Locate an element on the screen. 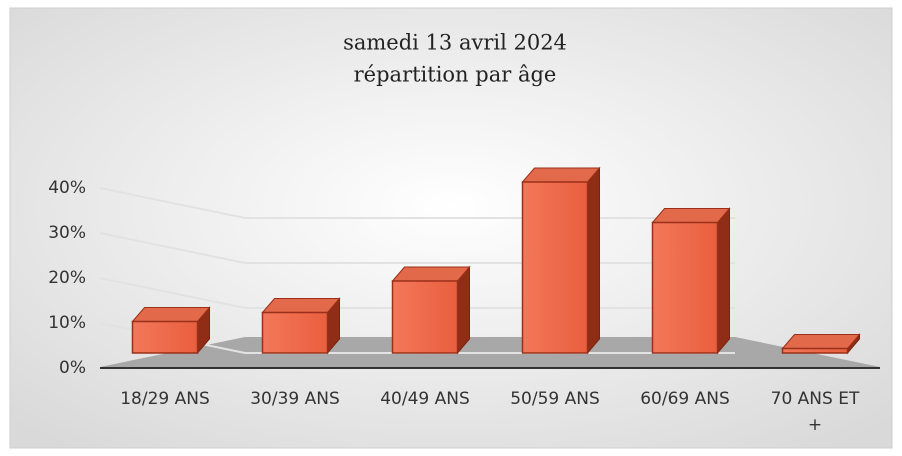 This screenshot has width=902, height=456. x-tick-label: 70 ANS ET + is located at coordinates (815, 412).